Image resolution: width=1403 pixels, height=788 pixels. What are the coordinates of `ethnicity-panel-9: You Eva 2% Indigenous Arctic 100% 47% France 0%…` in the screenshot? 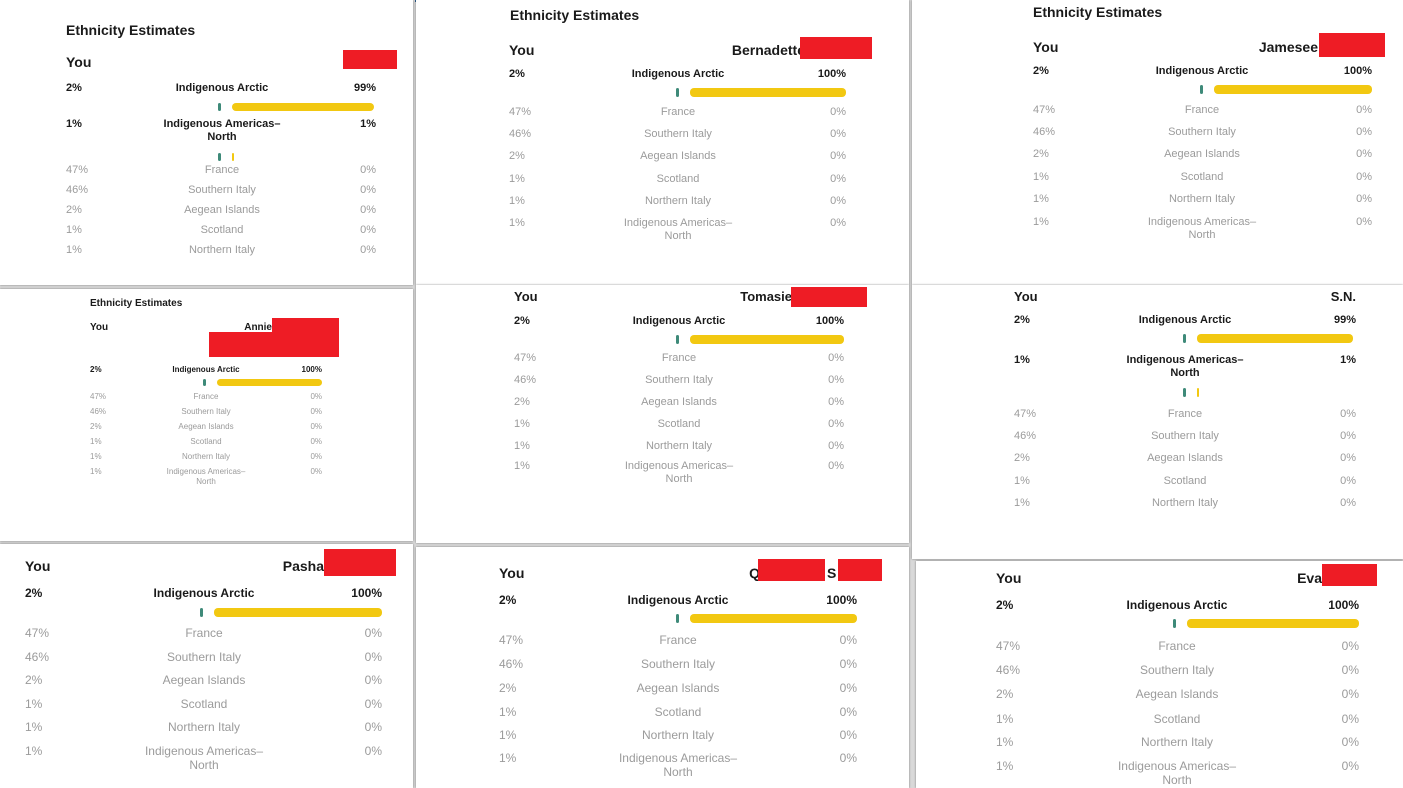 It's located at (1159, 674).